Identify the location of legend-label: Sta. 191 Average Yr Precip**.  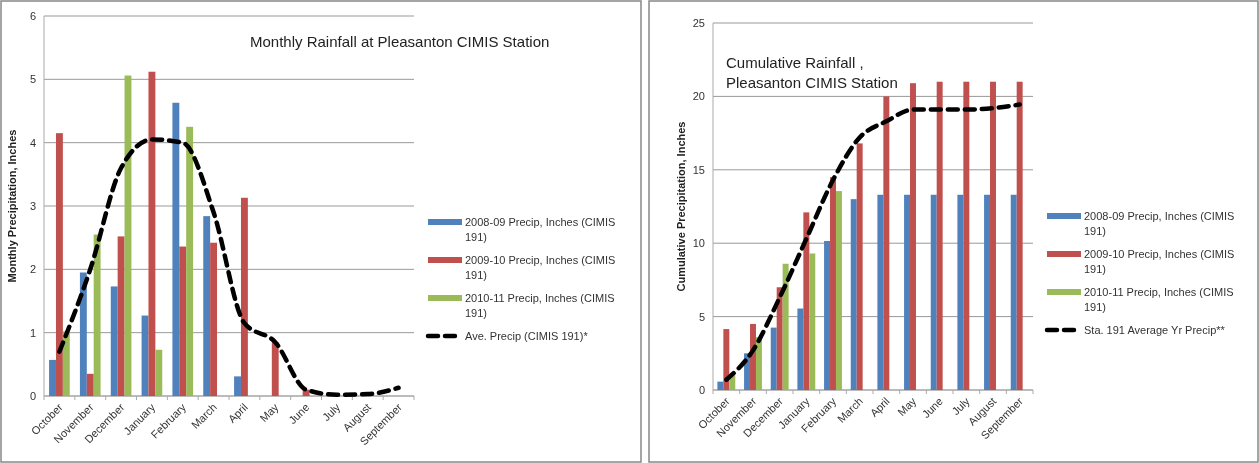
(1155, 330).